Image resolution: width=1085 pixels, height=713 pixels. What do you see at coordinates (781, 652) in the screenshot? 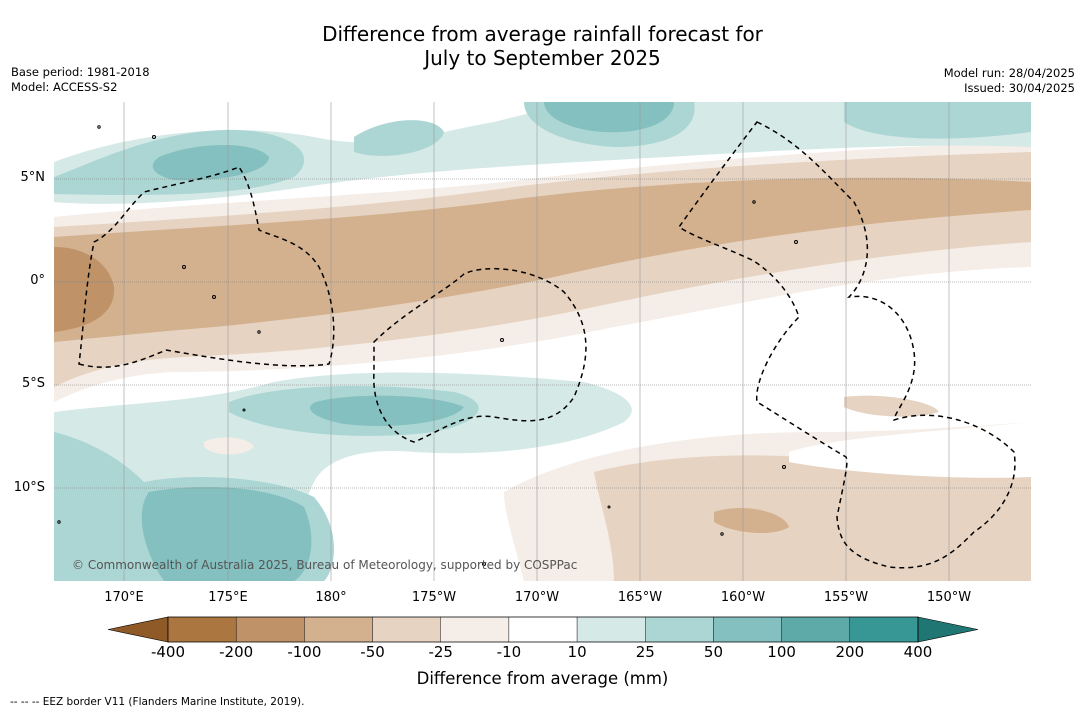
I see `colorbar-tick-label: 100` at bounding box center [781, 652].